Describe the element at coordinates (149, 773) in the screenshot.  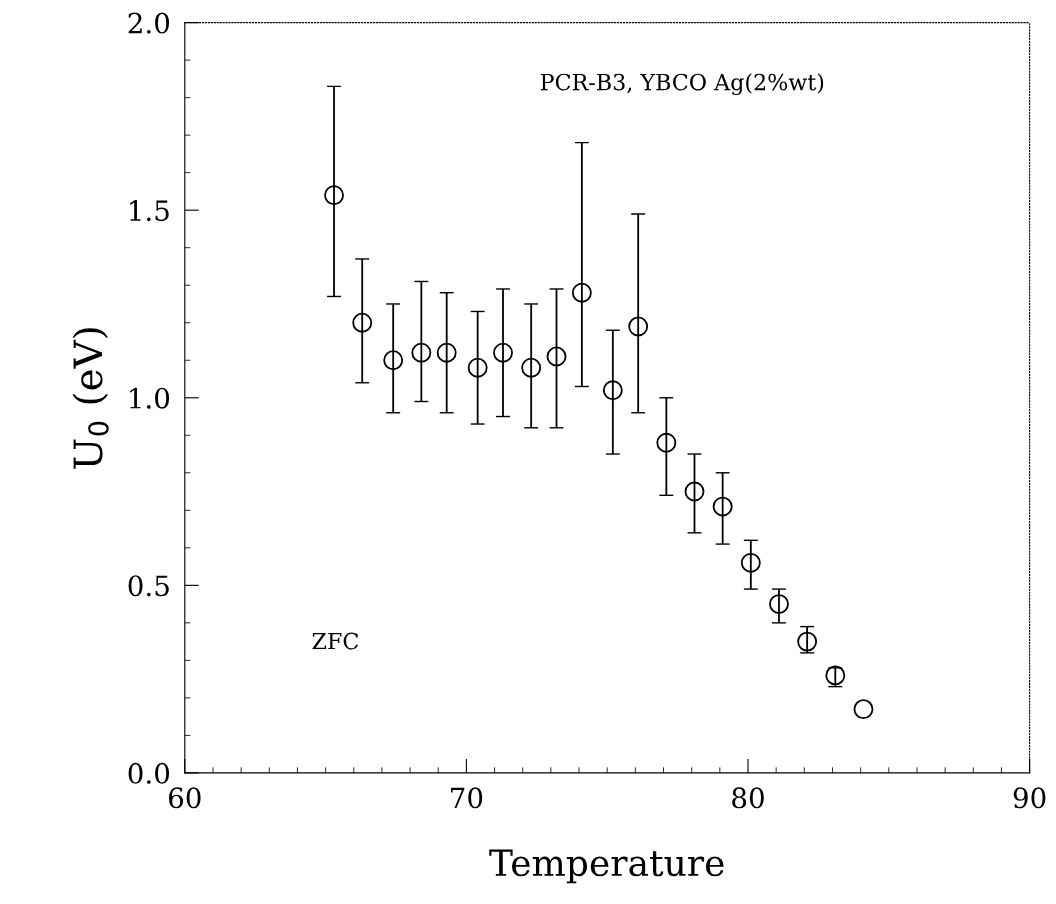
I see `y-tick-label: 0.0` at that location.